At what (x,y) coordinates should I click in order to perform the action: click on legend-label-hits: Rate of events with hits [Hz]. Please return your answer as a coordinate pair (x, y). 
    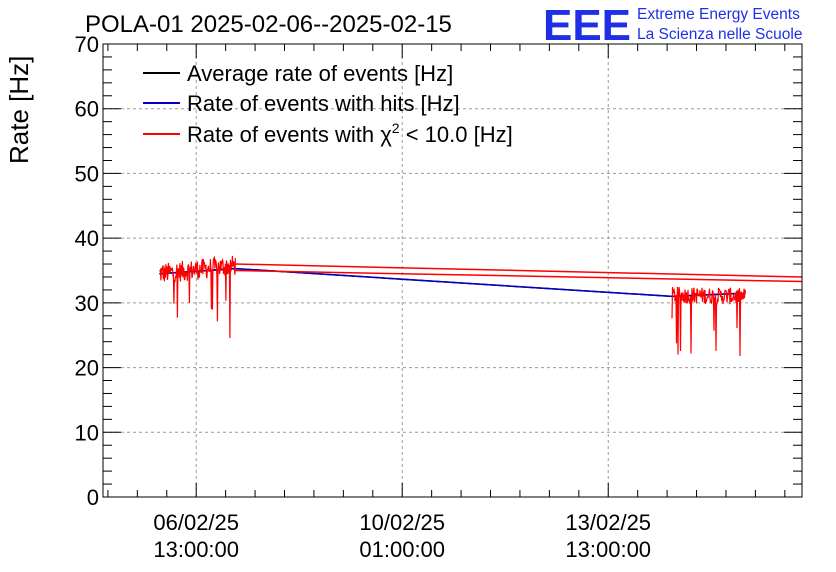
    Looking at the image, I should click on (323, 103).